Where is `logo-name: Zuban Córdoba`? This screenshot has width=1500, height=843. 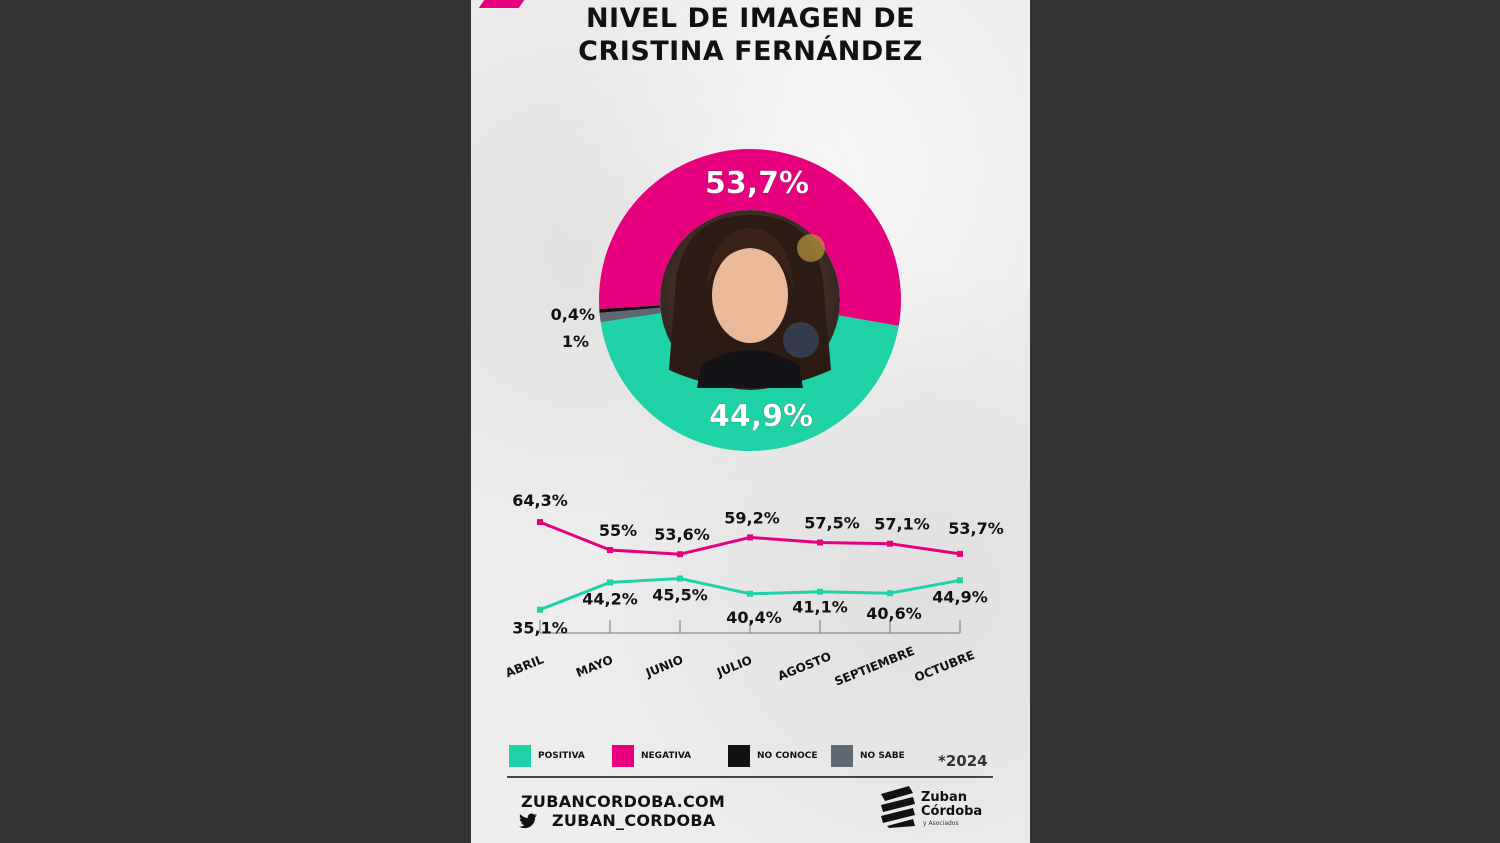
logo-name: Zuban Córdoba is located at coordinates (961, 805).